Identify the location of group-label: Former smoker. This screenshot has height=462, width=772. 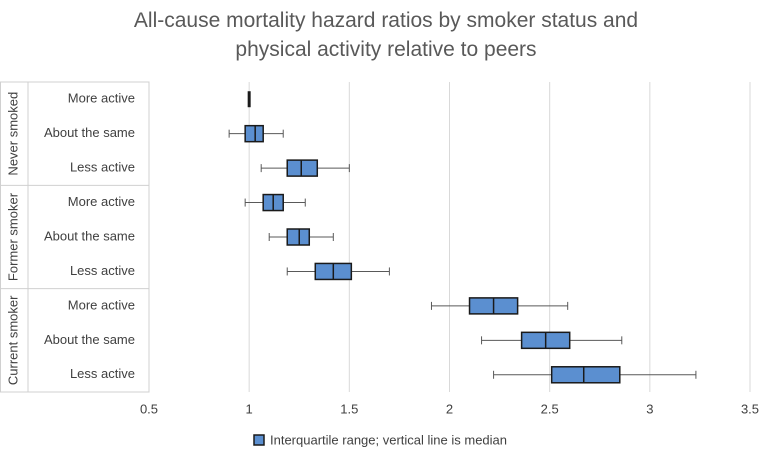
(12, 236).